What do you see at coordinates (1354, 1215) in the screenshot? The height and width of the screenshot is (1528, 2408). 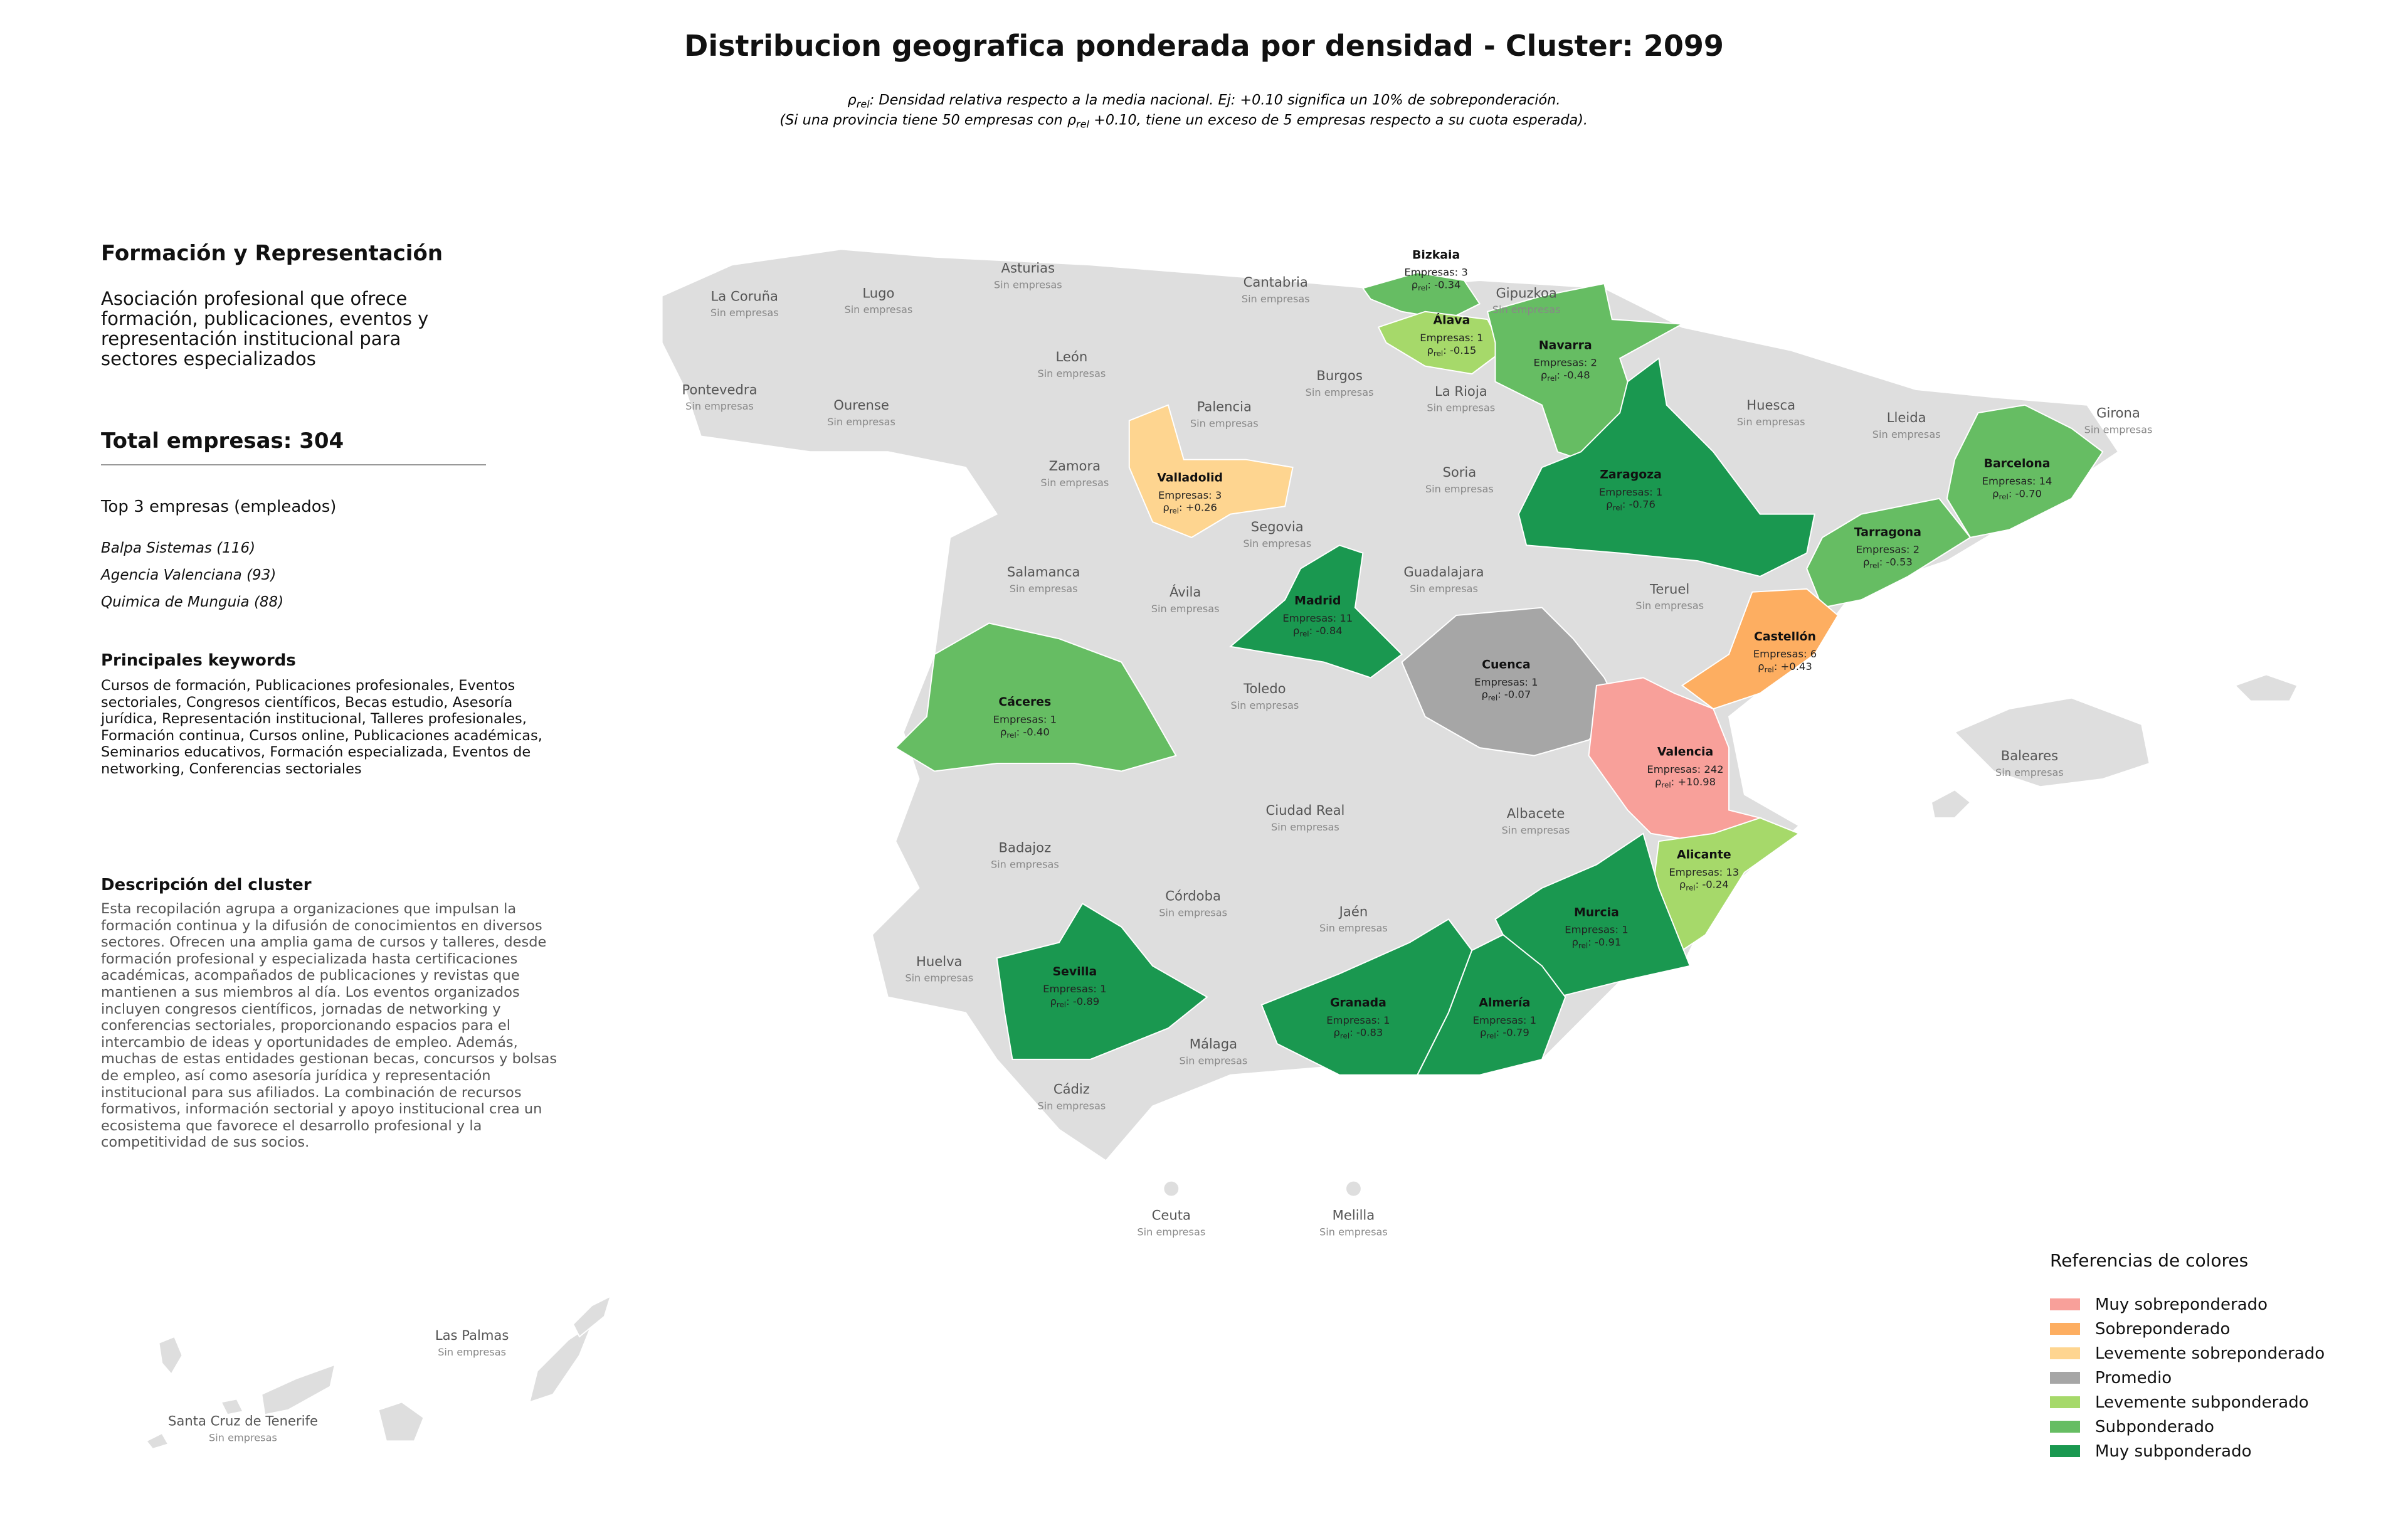 I see `province-name: Melilla` at bounding box center [1354, 1215].